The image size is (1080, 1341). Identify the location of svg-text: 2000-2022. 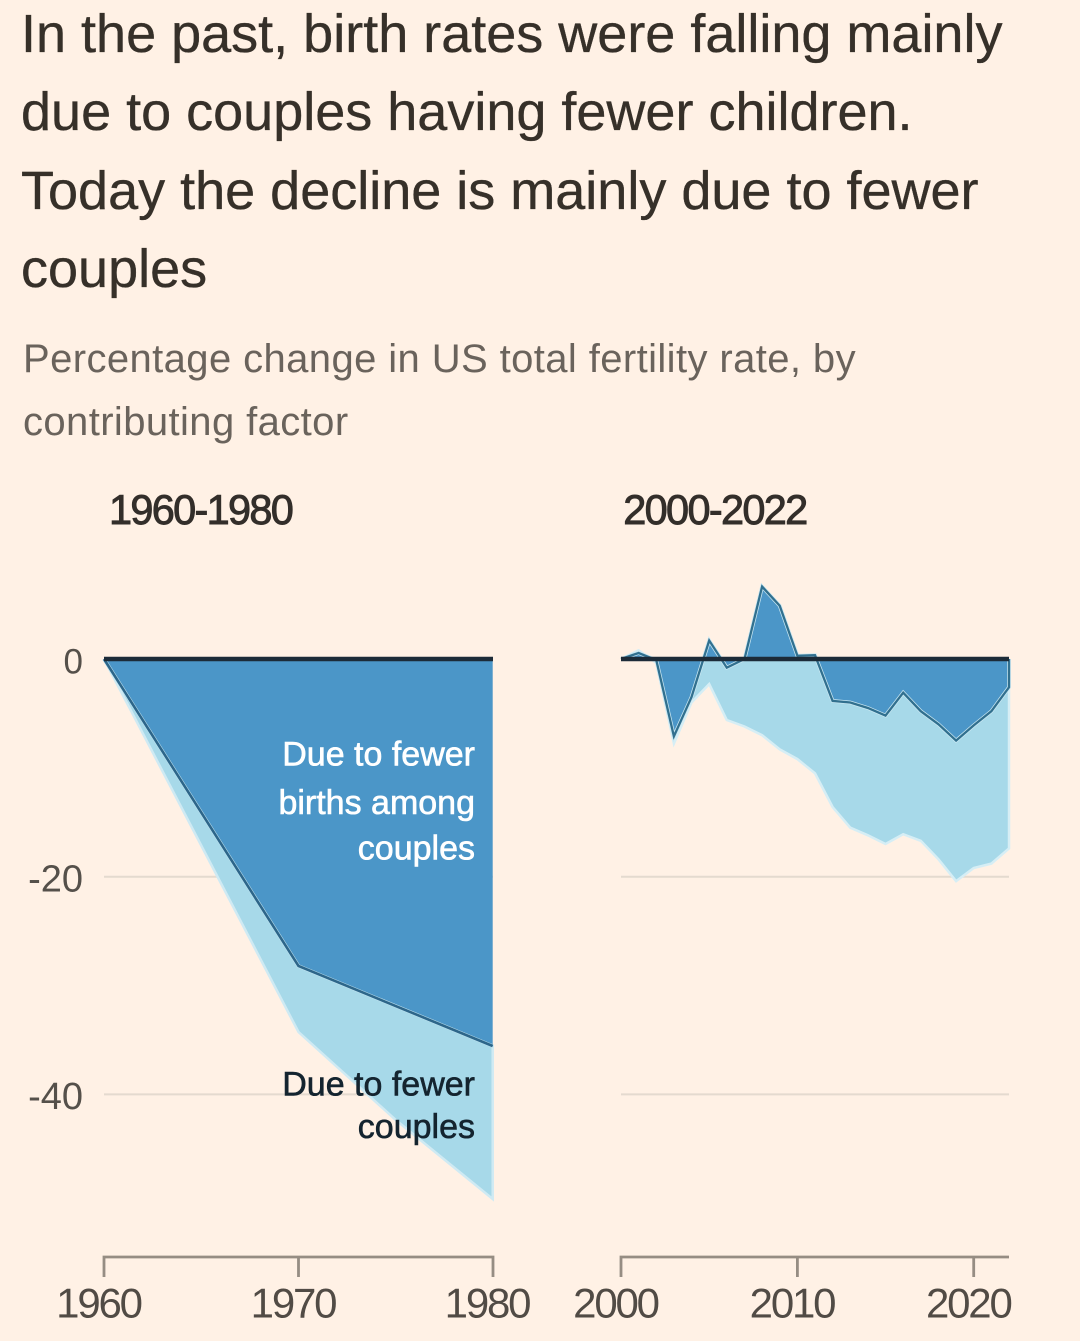
(714, 509).